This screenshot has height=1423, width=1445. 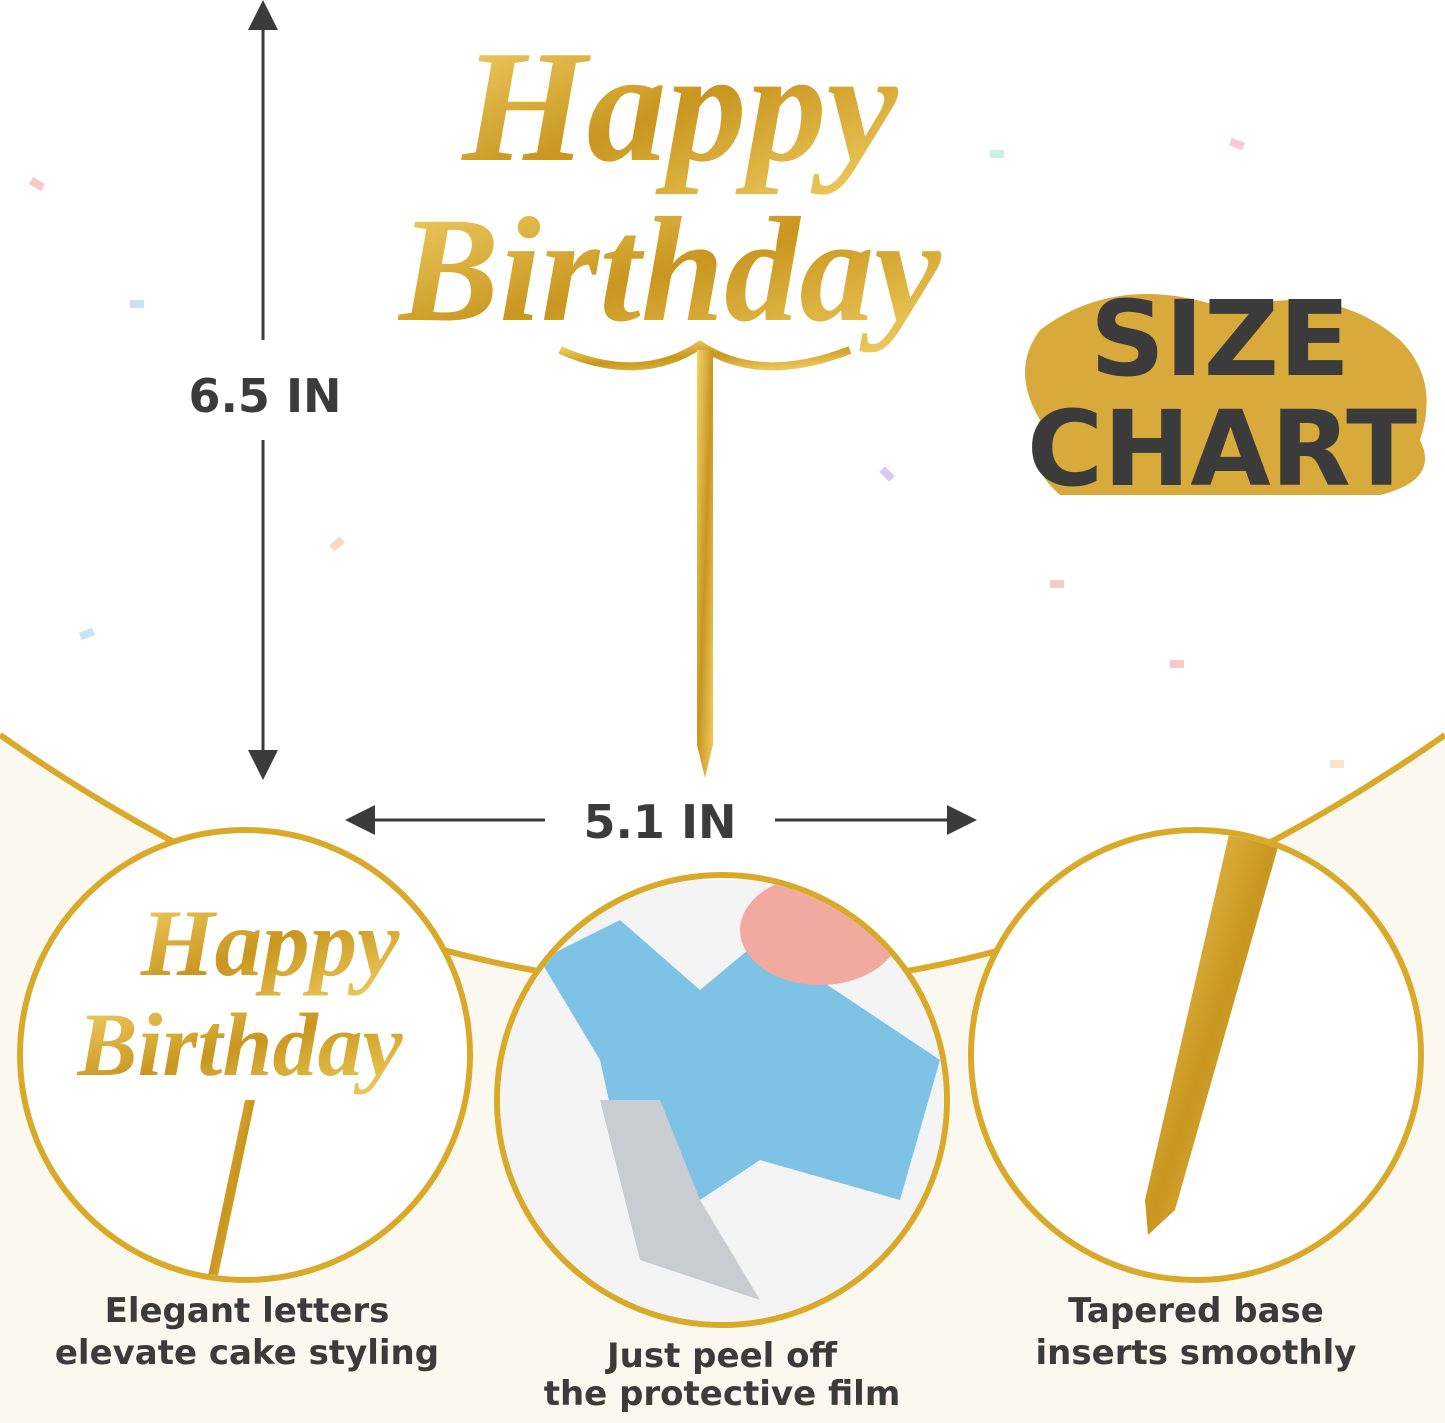 What do you see at coordinates (247, 1353) in the screenshot?
I see `feature-caption: elevate cake styling` at bounding box center [247, 1353].